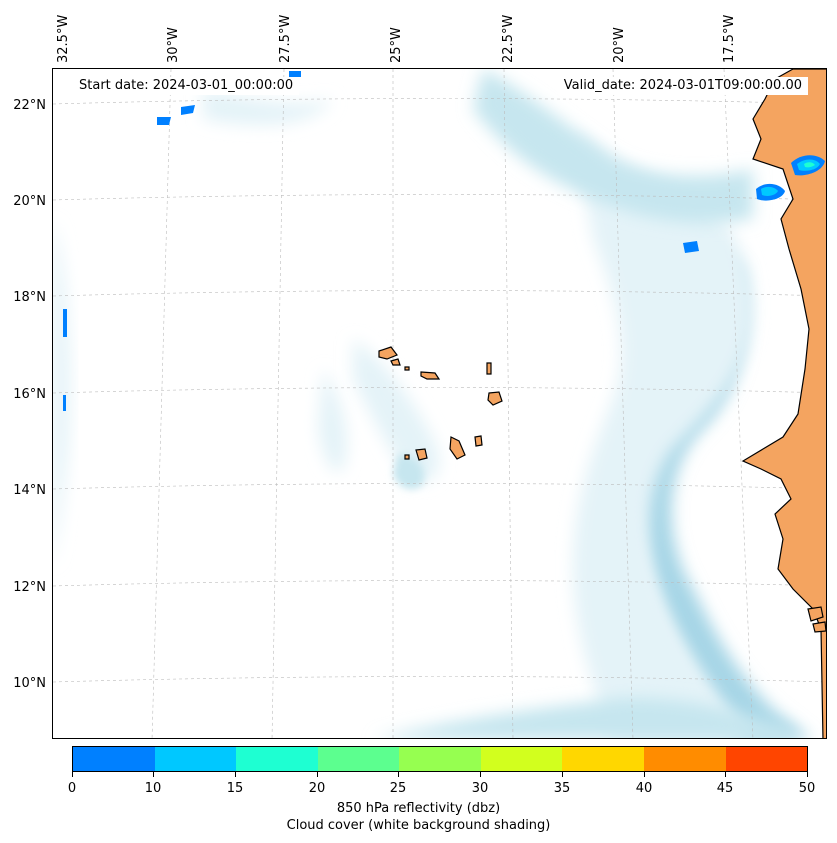 The image size is (837, 843). Describe the element at coordinates (418, 825) in the screenshot. I see `colorbar-sublabel: Cloud cover (white background shading)` at that location.